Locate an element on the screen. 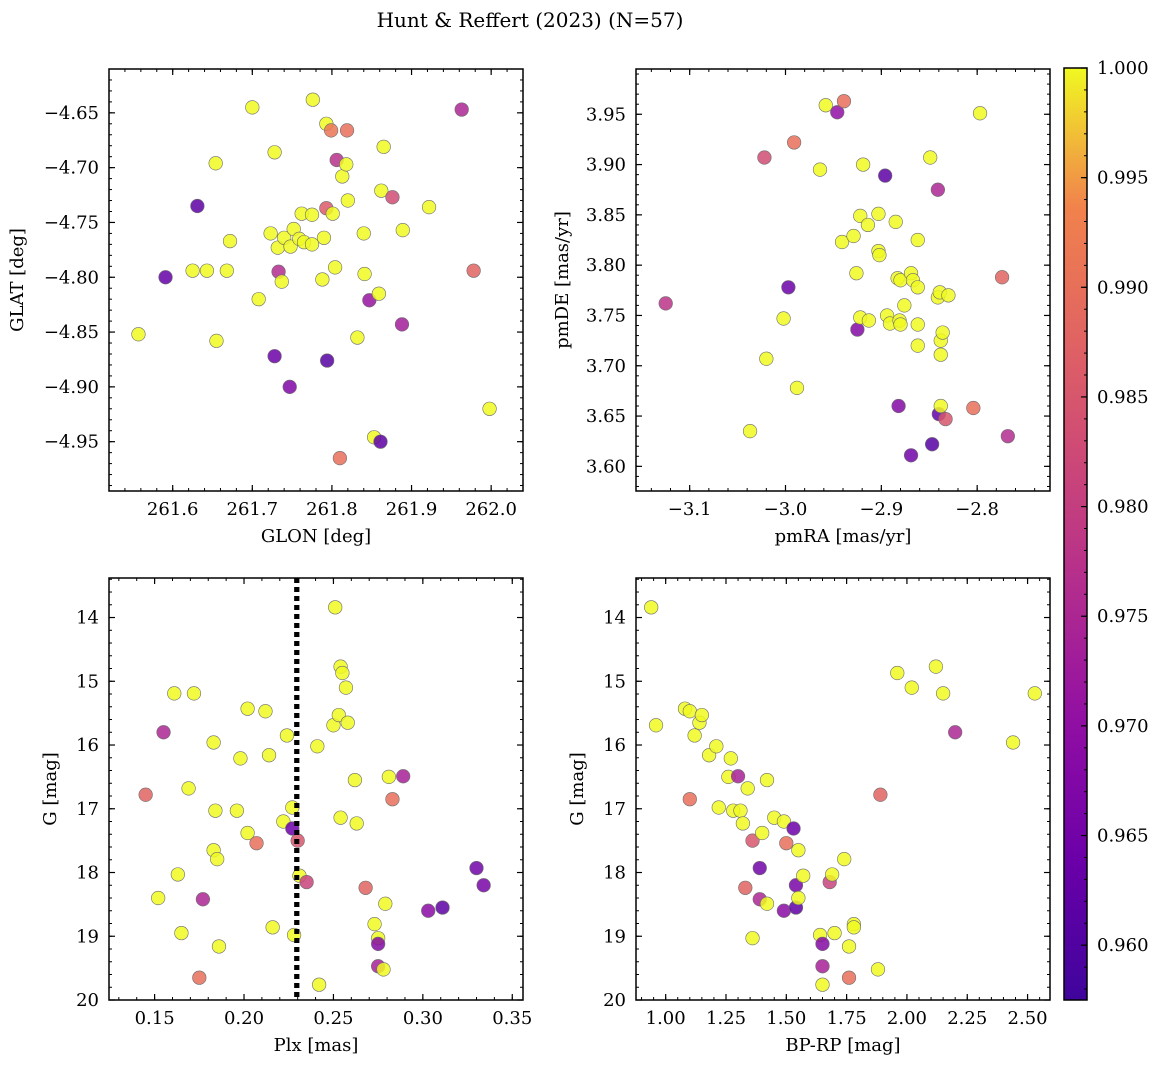  colorbar-tick-label: 0.990 is located at coordinates (1123, 287).